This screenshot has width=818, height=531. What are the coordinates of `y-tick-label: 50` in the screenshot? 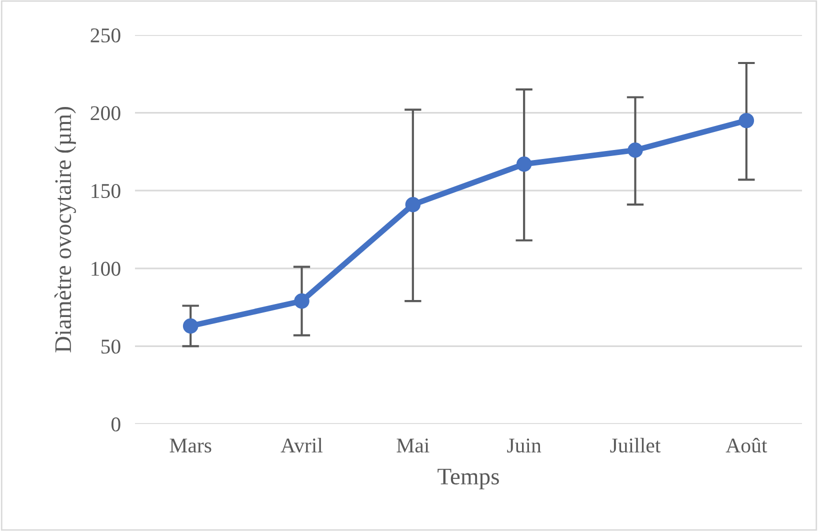 It's located at (110, 347).